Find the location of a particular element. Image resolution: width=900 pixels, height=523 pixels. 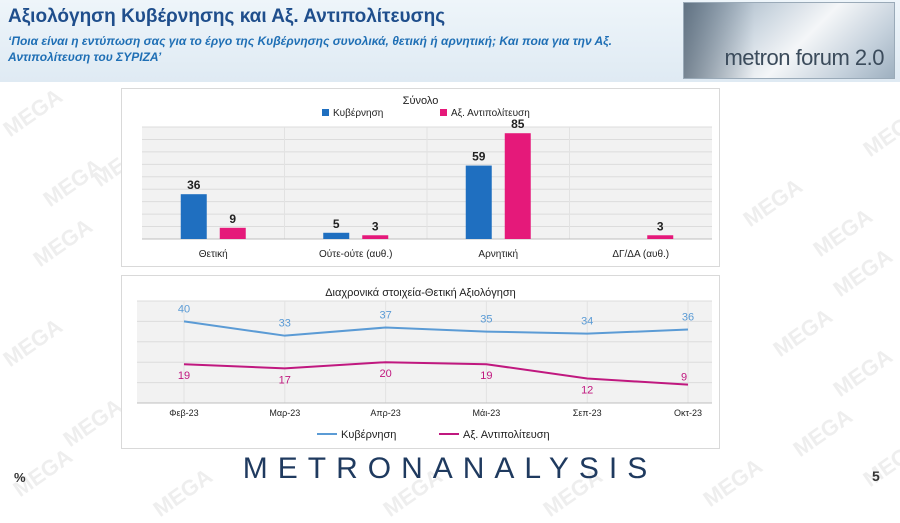

category-label: Ούτε-ούτε (αυθ.) is located at coordinates (355, 254).